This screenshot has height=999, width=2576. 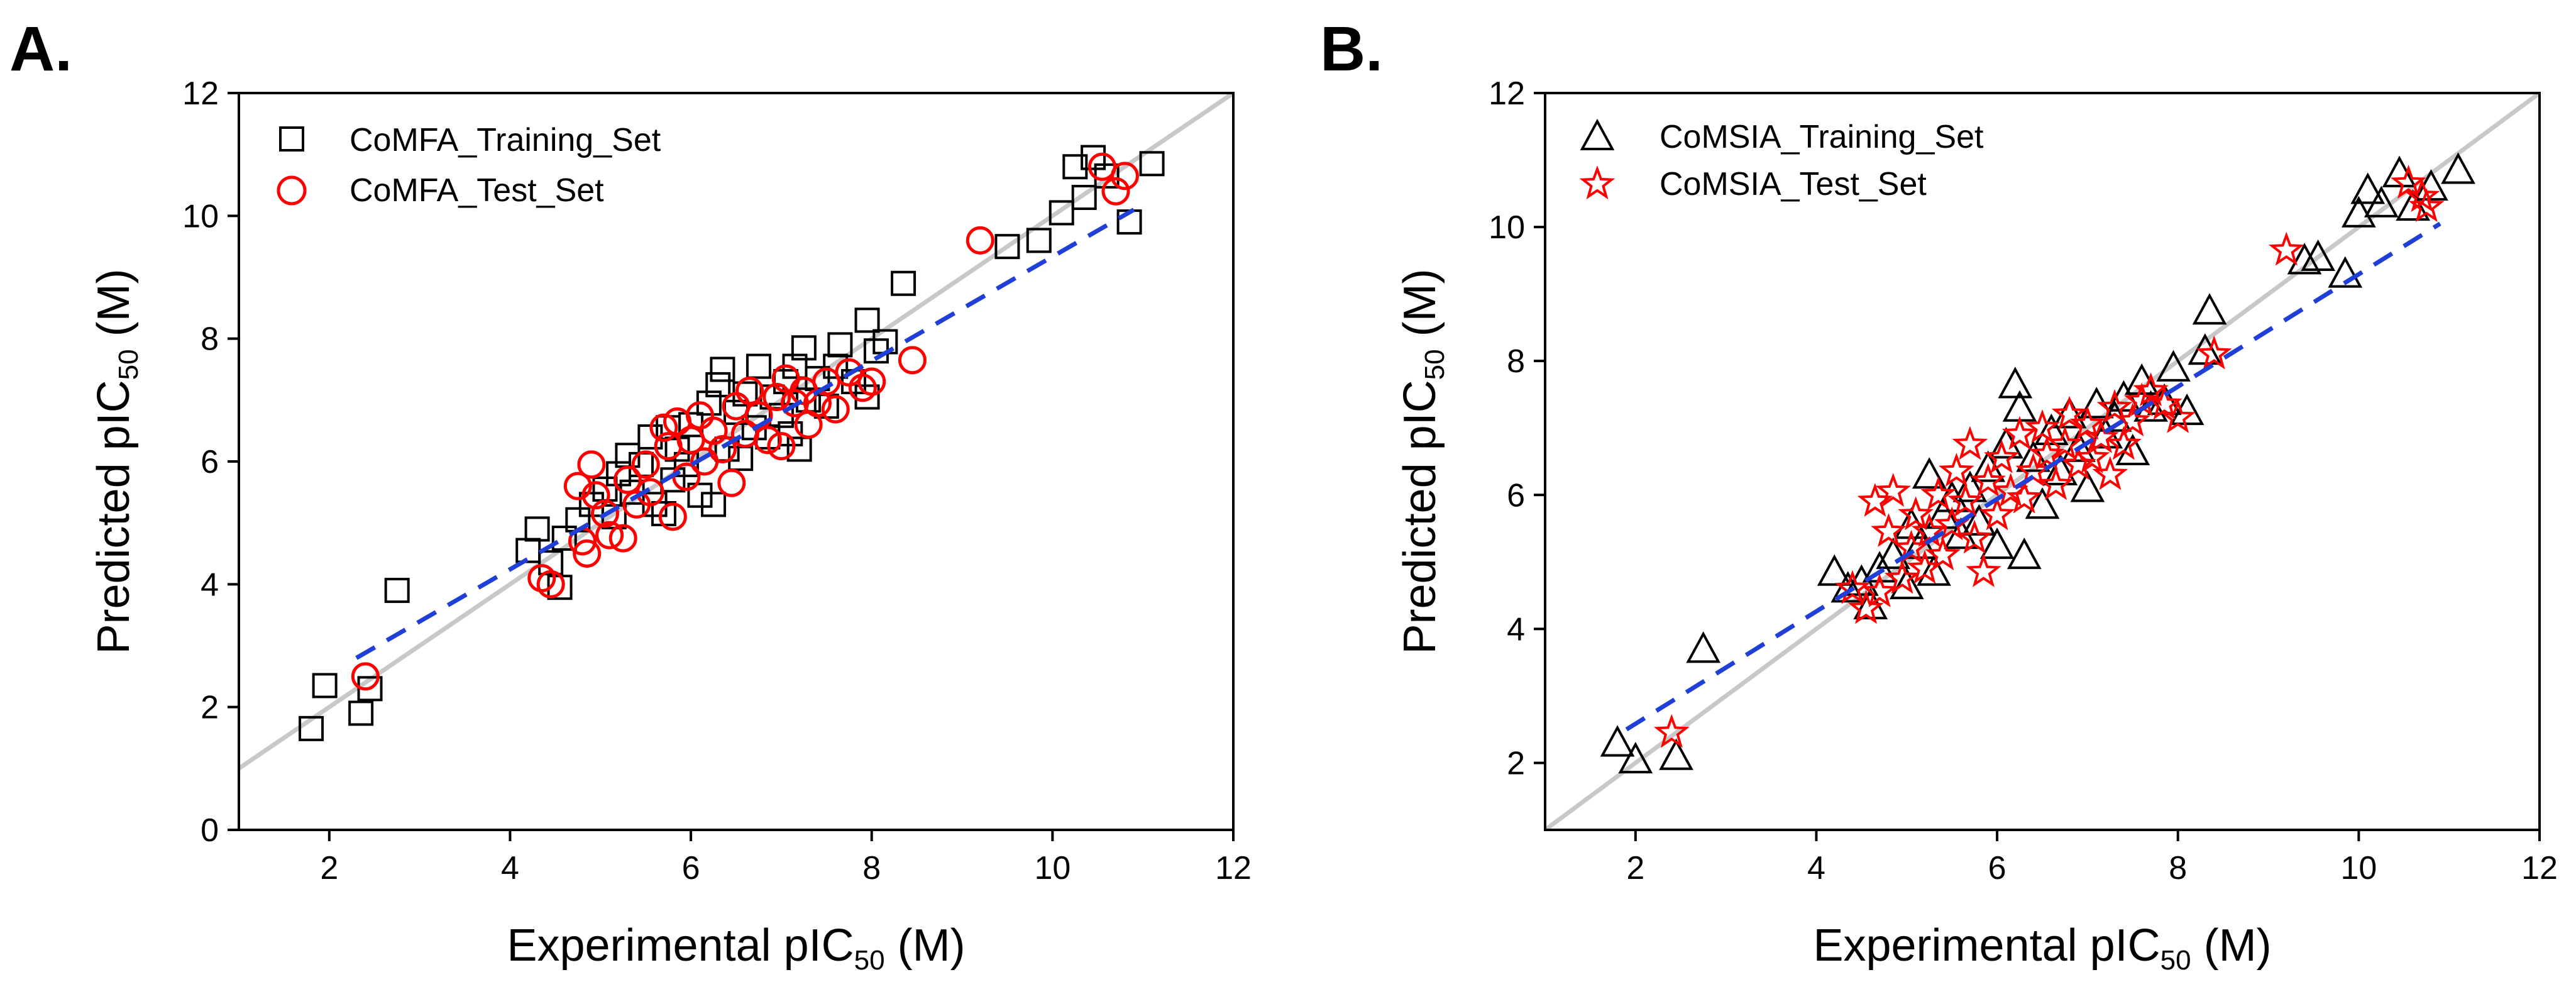 I want to click on chart-b-xtick-label: 4, so click(x=1816, y=868).